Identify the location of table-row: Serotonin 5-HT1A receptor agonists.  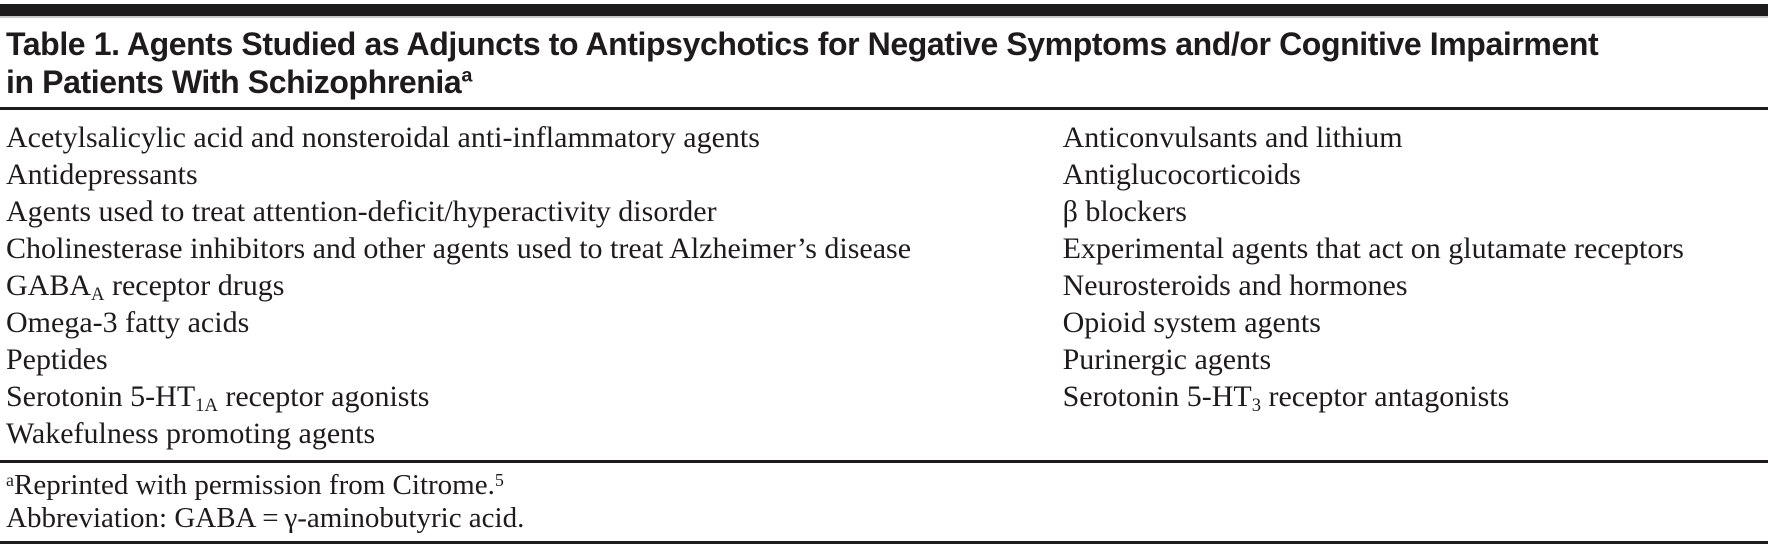
(534, 396).